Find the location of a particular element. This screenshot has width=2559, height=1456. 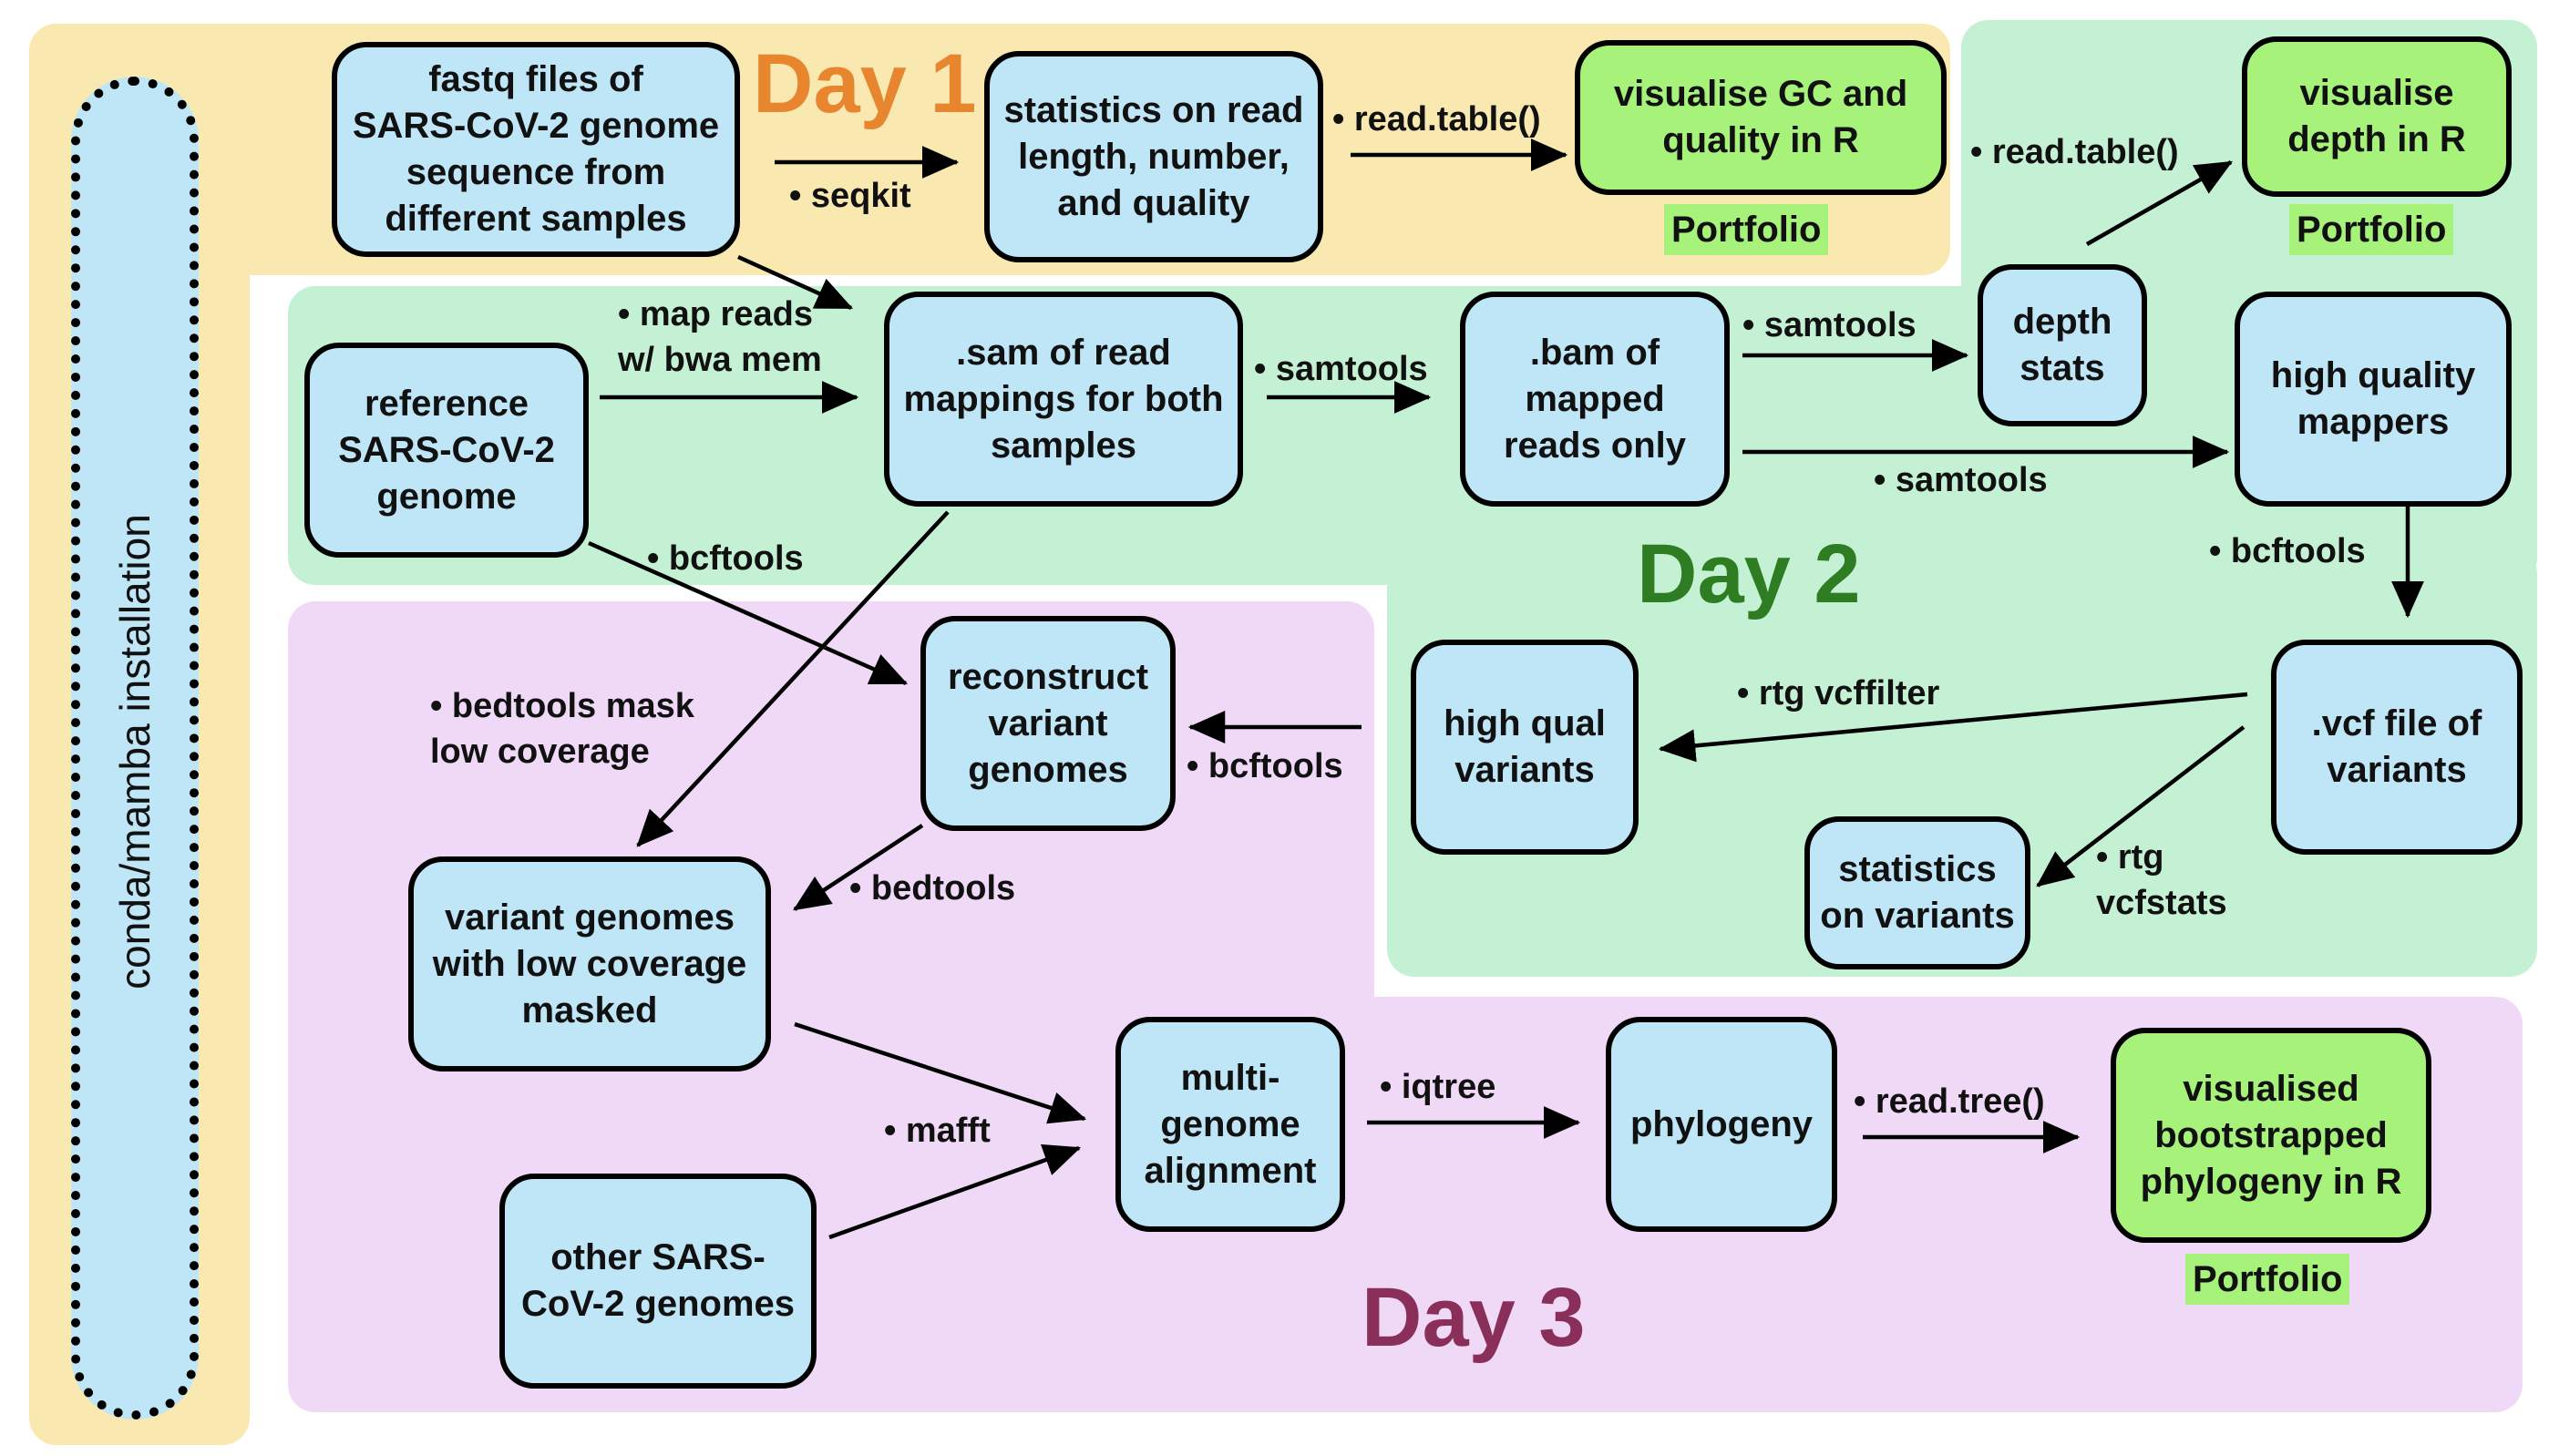

node-high-quality-mappers: high quality mappers is located at coordinates (2373, 399).